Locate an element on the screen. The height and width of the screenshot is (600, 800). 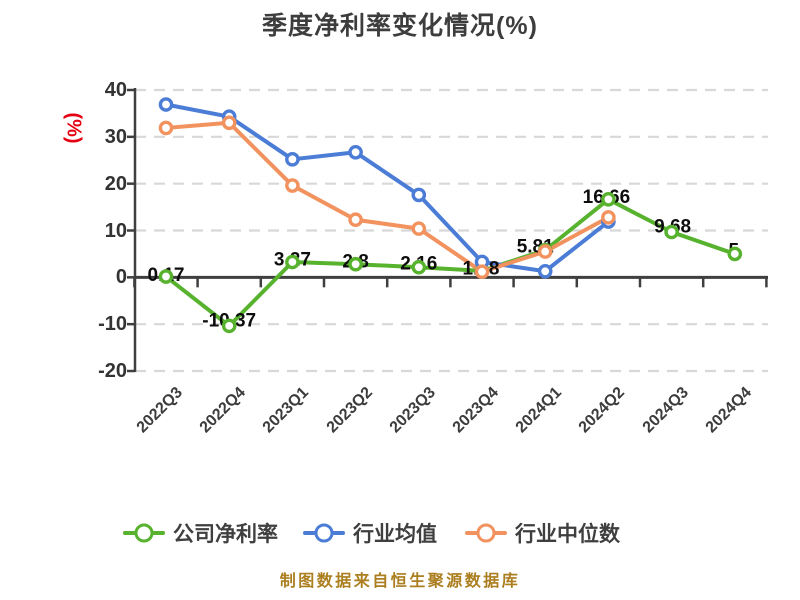
legend-marker-company is located at coordinates (144, 533).